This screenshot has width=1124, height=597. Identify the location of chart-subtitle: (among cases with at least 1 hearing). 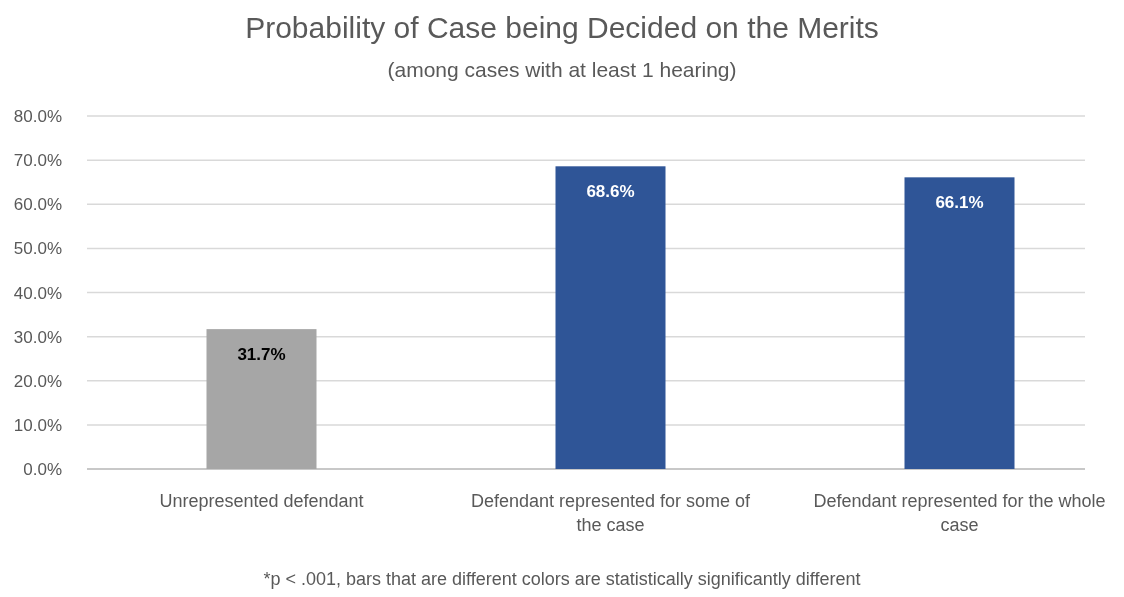
(562, 69).